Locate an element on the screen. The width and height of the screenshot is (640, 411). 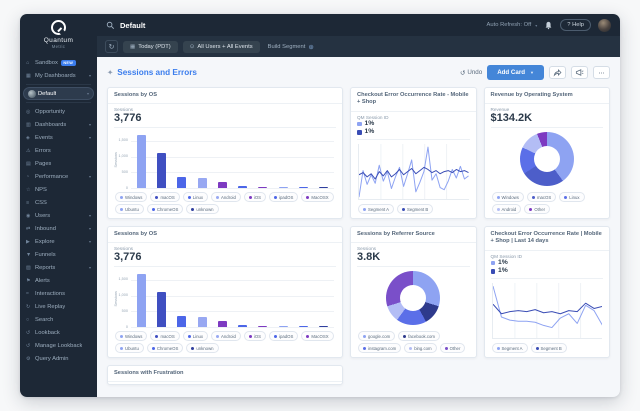
refresh-button: ↻ is located at coordinates (111, 46).